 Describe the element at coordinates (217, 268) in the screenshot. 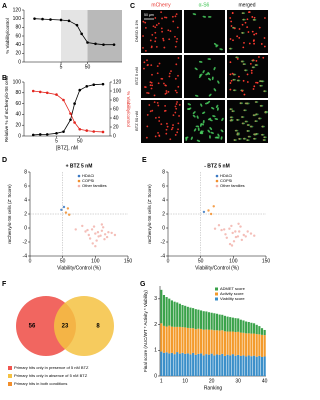

I see `x-axis-title: Viability/Control (%)` at that location.